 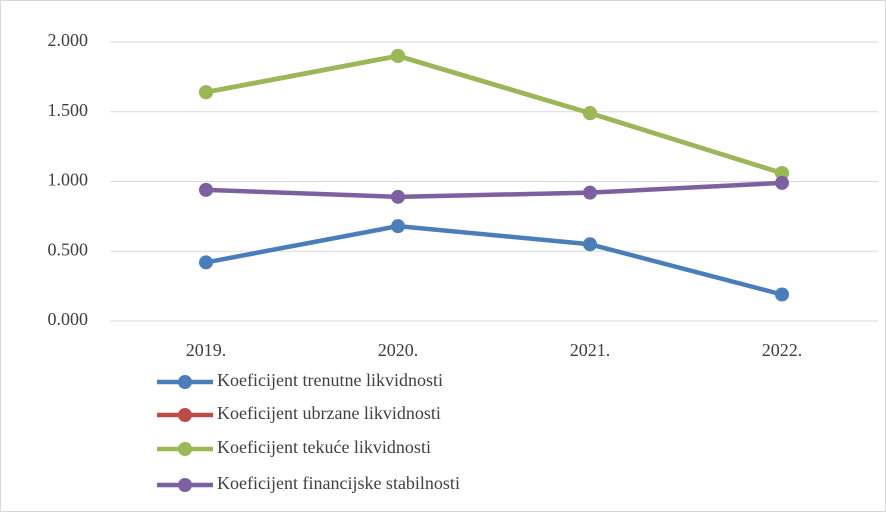 What do you see at coordinates (590, 350) in the screenshot?
I see `x-tick-label: 2021.` at bounding box center [590, 350].